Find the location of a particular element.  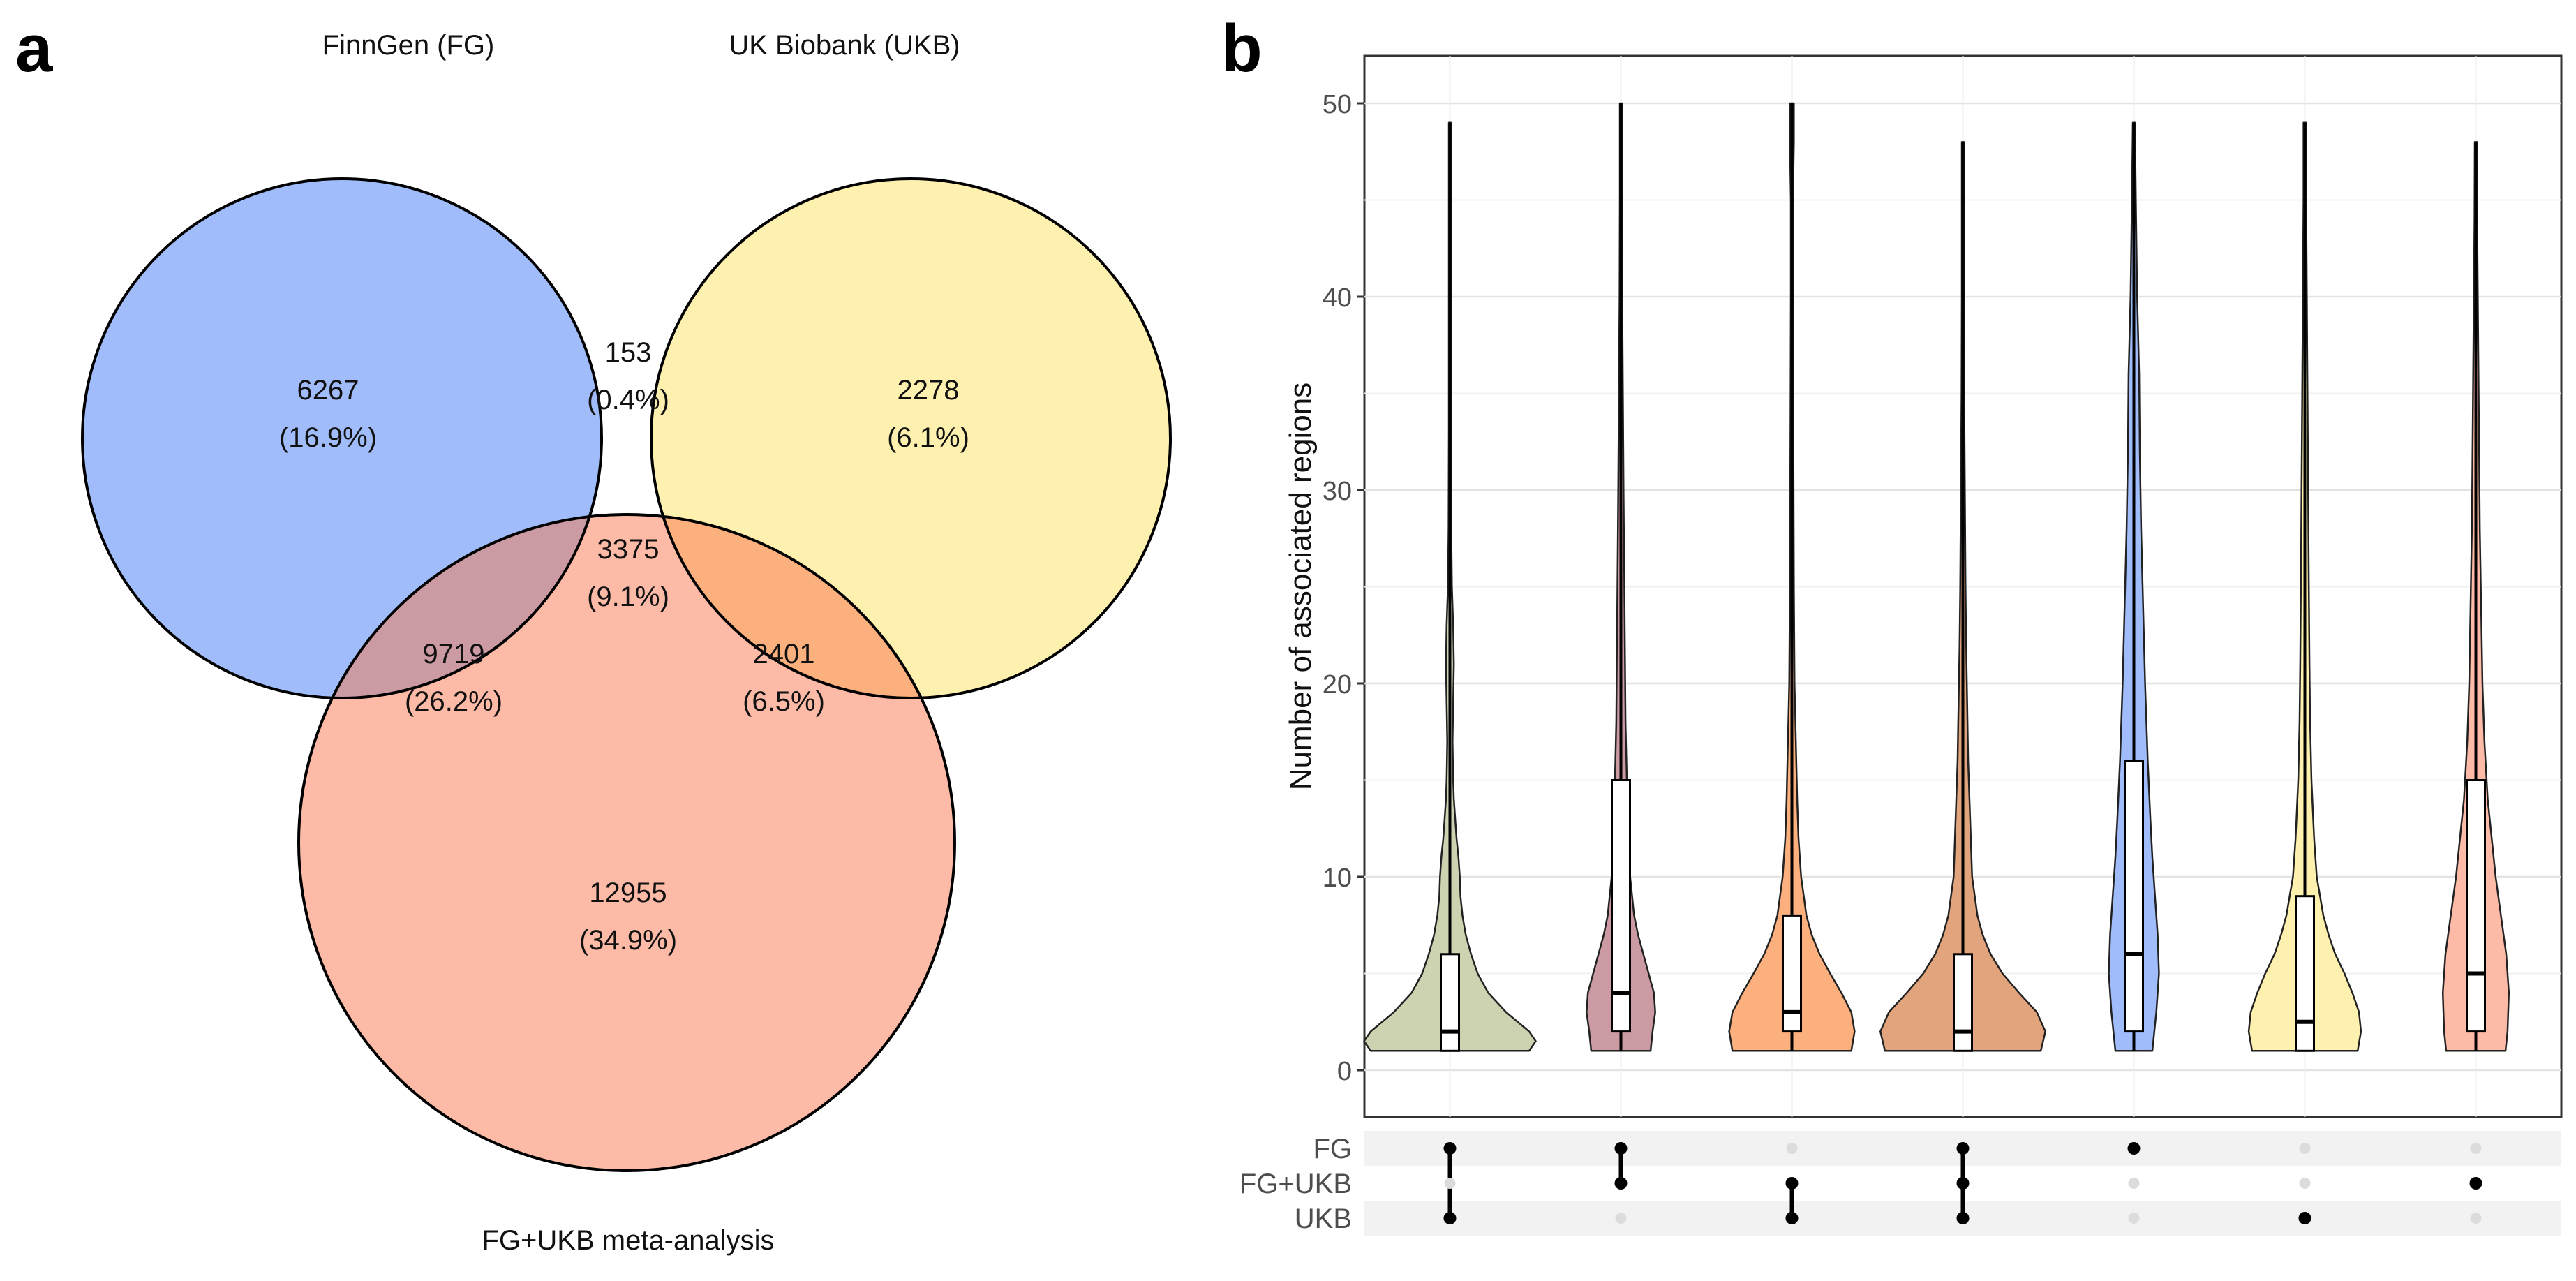

region-count-ukb-meta: 2401 is located at coordinates (784, 654).